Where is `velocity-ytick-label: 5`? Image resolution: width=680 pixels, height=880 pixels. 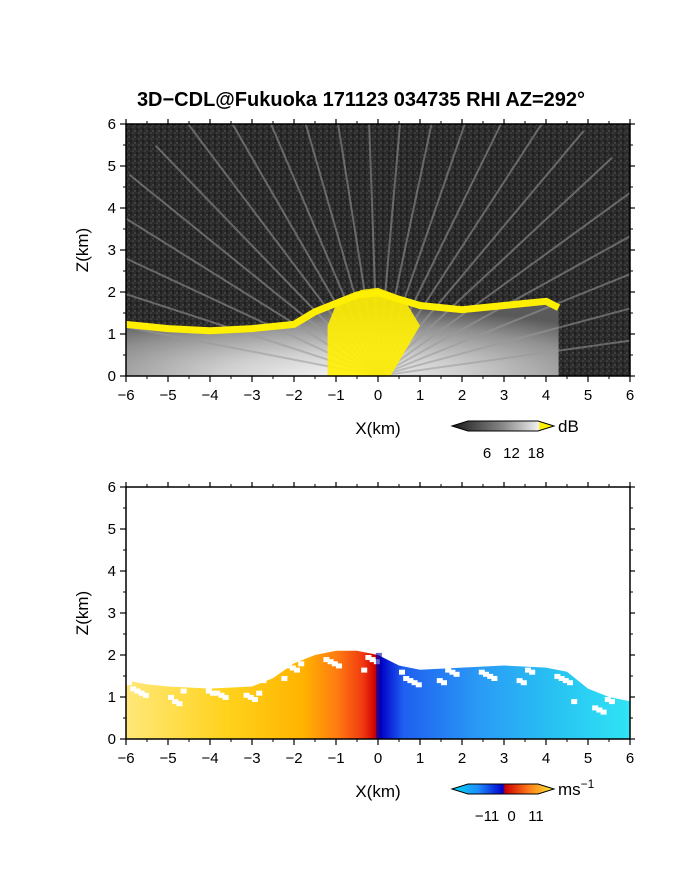 velocity-ytick-label: 5 is located at coordinates (112, 529).